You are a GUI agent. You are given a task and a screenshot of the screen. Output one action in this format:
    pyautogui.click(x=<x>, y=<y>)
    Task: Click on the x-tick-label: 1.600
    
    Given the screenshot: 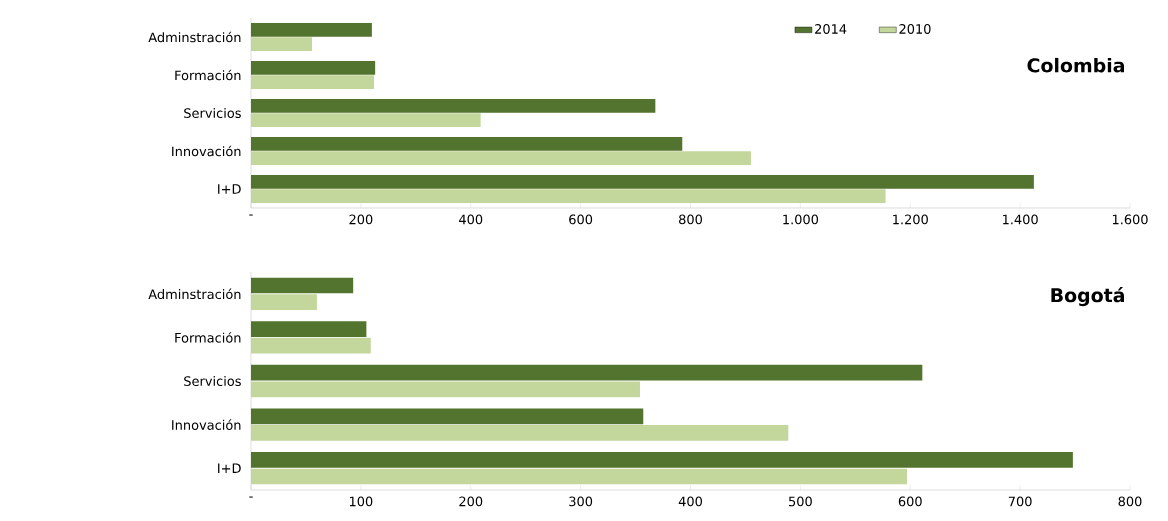 What is the action you would take?
    pyautogui.click(x=1130, y=219)
    